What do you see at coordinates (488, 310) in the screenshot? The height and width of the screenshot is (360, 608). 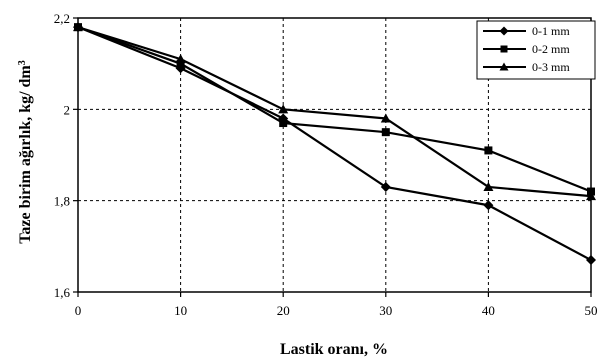 I see `x-tick-label: 40` at bounding box center [488, 310].